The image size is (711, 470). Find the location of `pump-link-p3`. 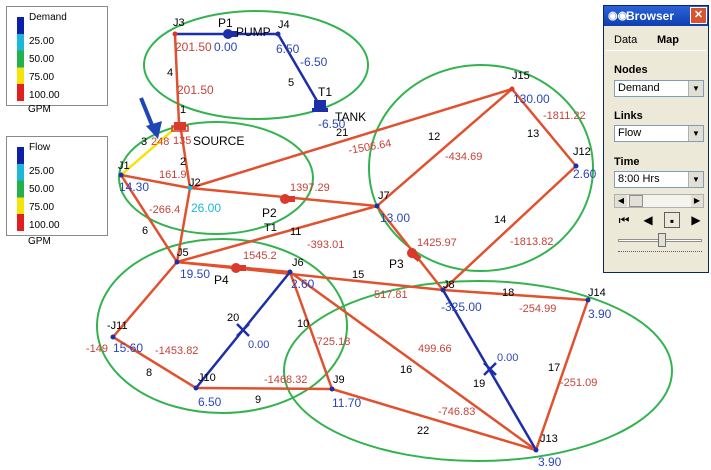

pump-link-p3 is located at coordinates (410, 248).